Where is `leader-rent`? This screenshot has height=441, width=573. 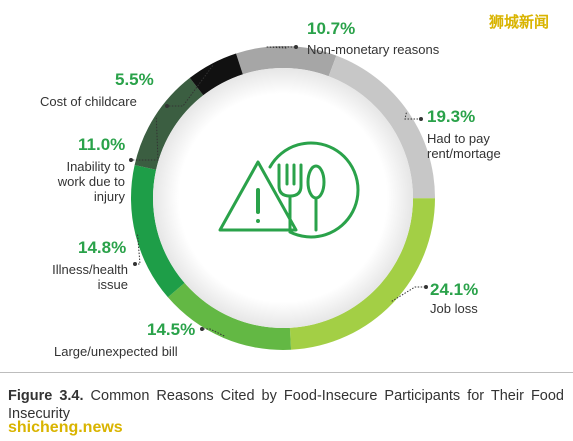
leader-rent is located at coordinates (412, 116).